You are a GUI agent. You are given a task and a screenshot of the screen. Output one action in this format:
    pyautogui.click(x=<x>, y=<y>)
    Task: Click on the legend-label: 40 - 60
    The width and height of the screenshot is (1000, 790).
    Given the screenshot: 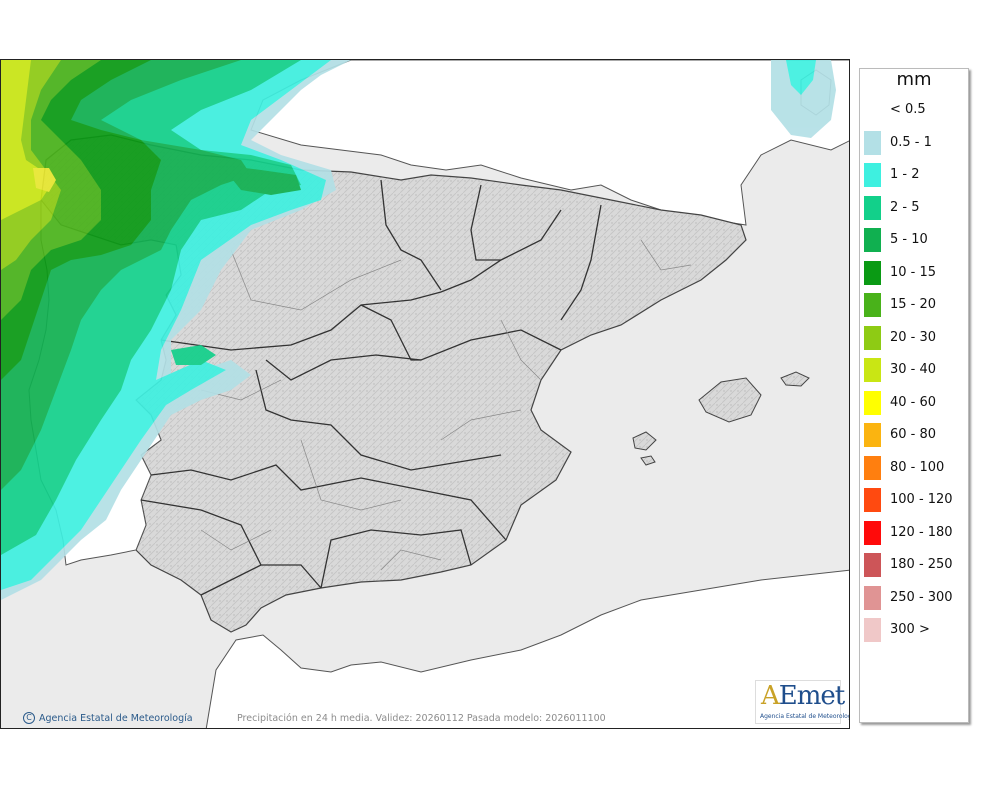 What is the action you would take?
    pyautogui.click(x=913, y=402)
    